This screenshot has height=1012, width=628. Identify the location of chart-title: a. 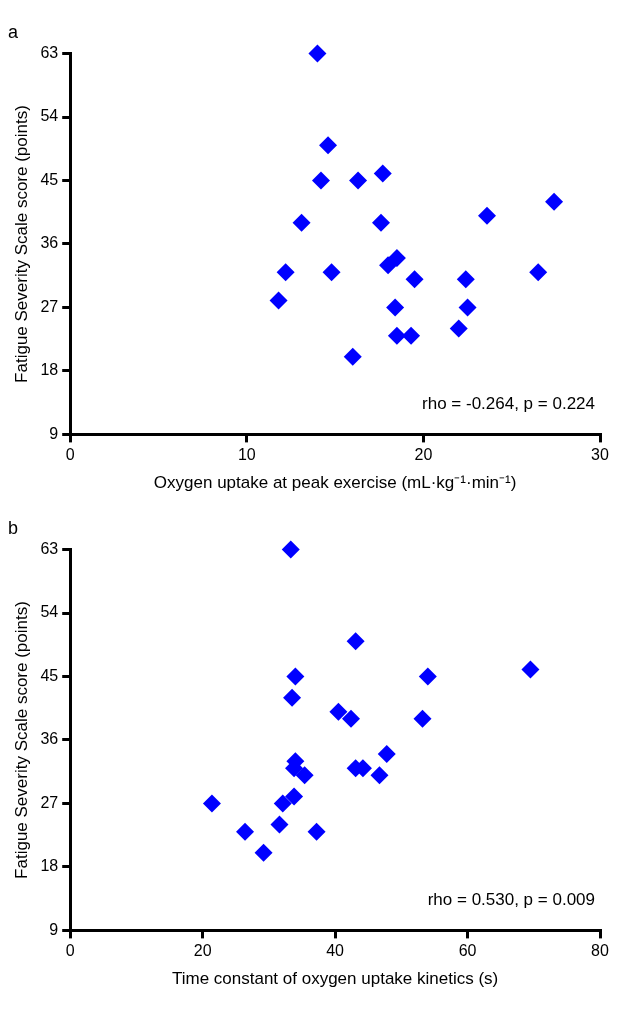
(13, 31).